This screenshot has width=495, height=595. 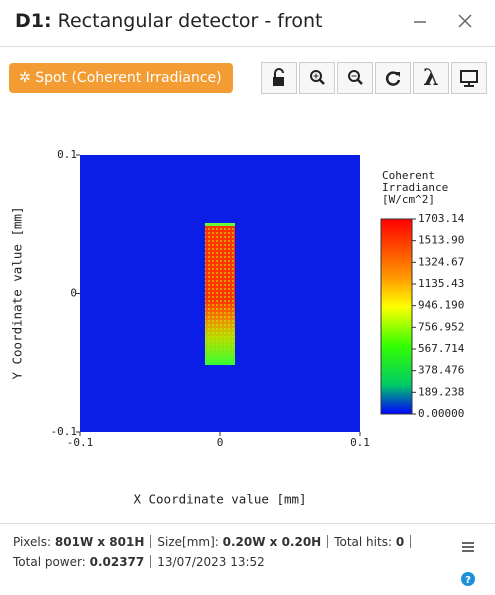 I want to click on x-axis-label: X Coordinate value [mm], so click(x=219, y=499).